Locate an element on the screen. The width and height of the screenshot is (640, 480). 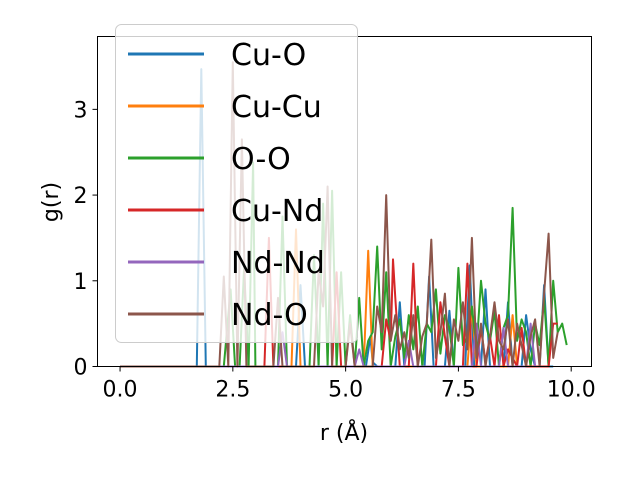
x-tick-label: 10.0 is located at coordinates (571, 390).